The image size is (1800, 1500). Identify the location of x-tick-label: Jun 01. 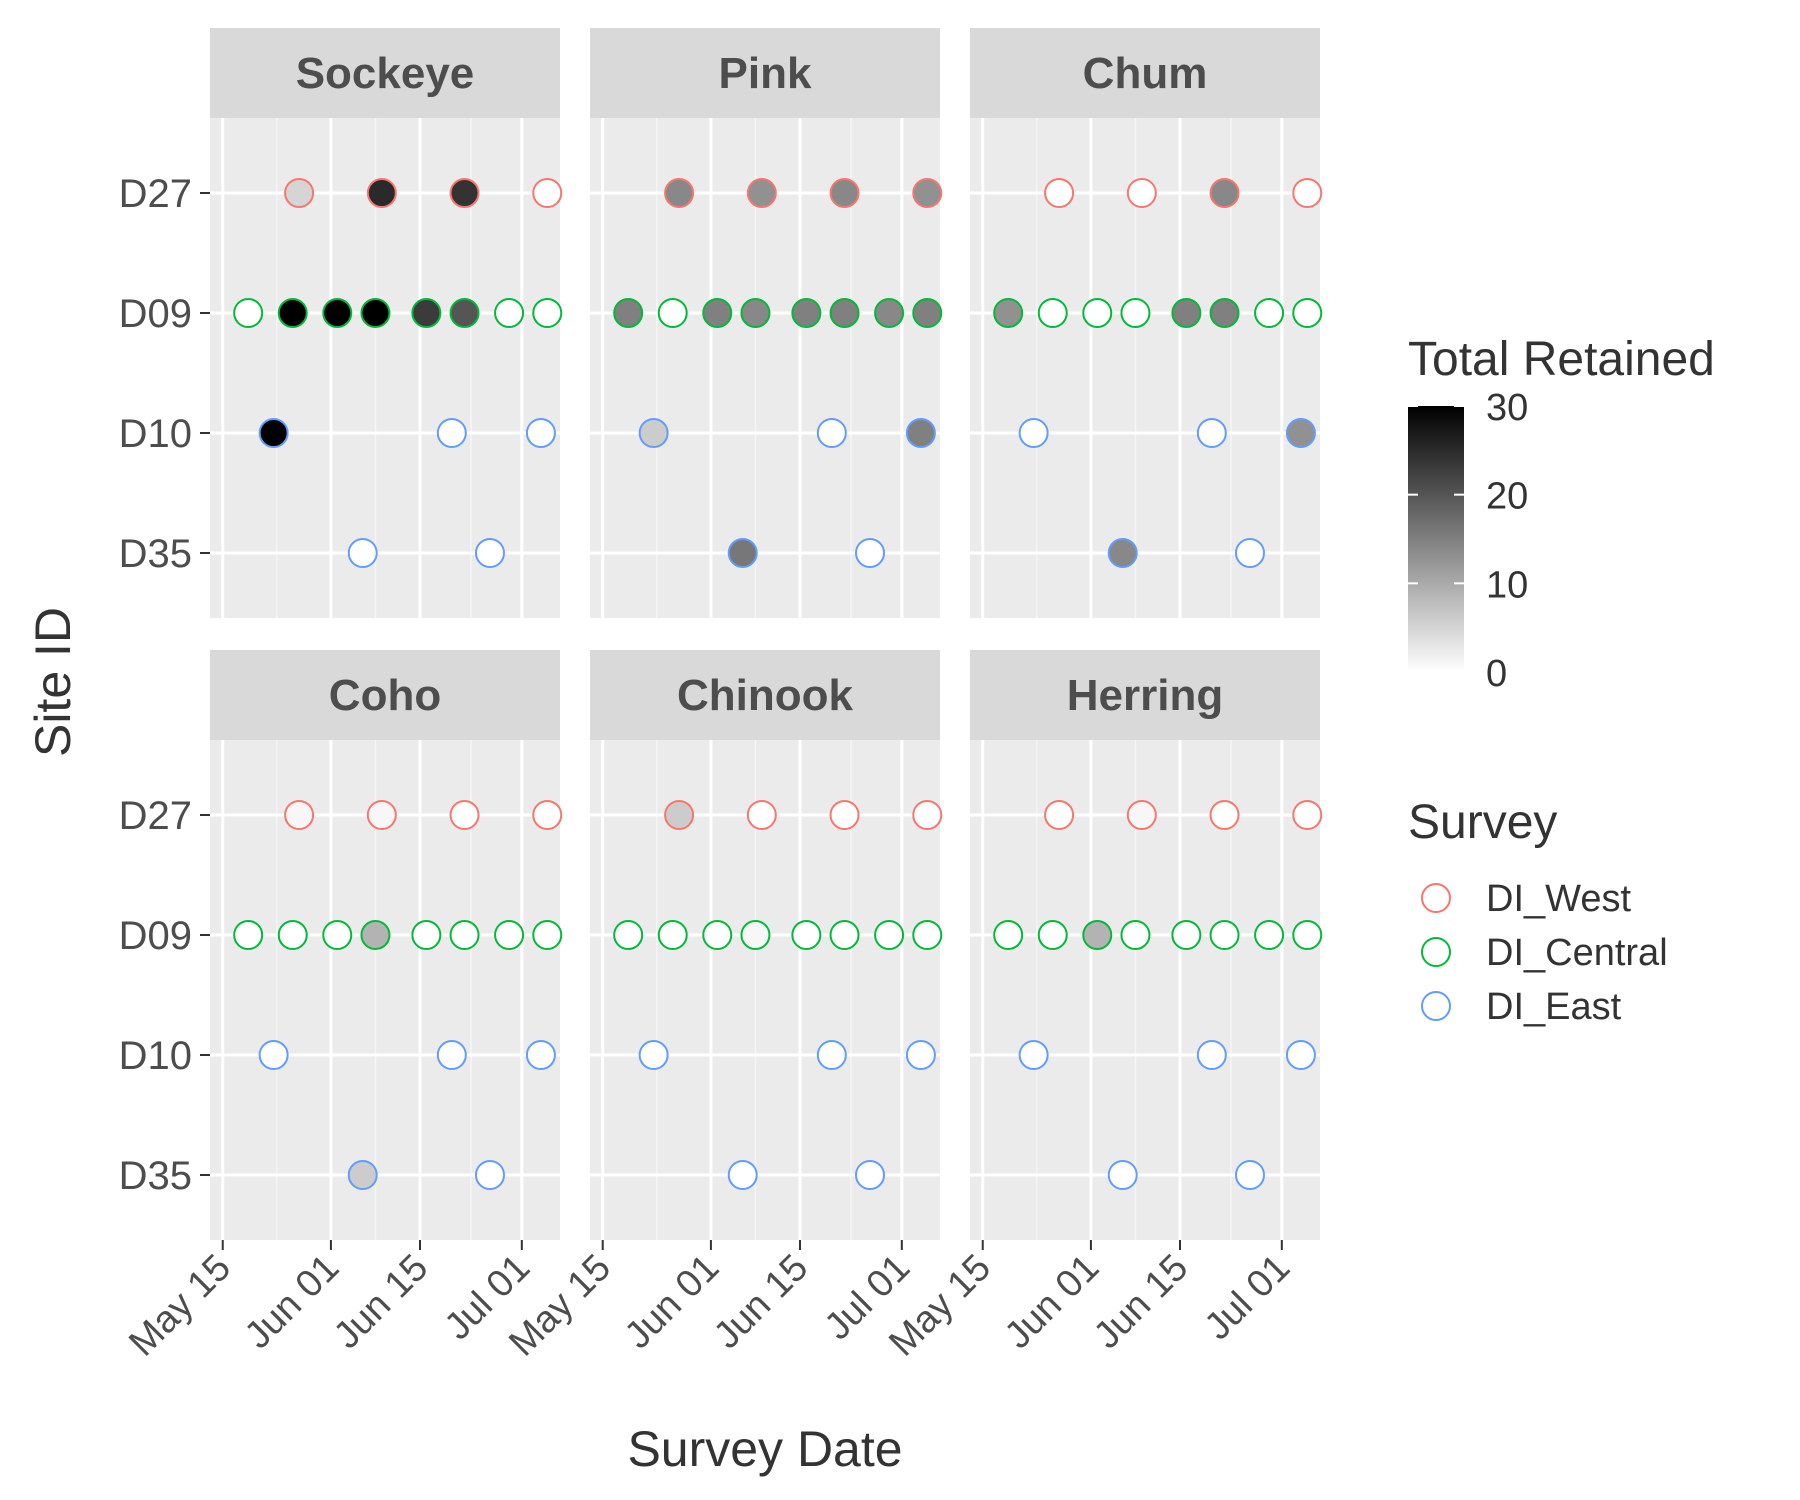
(292, 1302).